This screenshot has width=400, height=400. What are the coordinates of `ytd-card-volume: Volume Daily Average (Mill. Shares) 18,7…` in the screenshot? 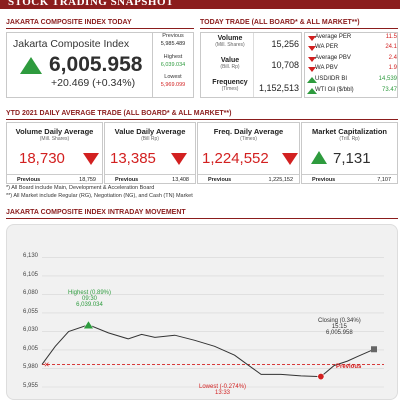 It's located at (54, 153).